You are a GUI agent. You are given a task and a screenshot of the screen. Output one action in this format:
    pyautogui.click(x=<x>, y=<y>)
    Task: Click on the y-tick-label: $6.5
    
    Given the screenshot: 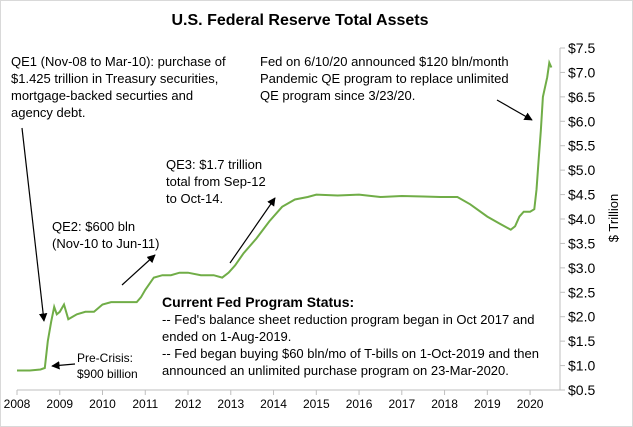 What is the action you would take?
    pyautogui.click(x=581, y=97)
    